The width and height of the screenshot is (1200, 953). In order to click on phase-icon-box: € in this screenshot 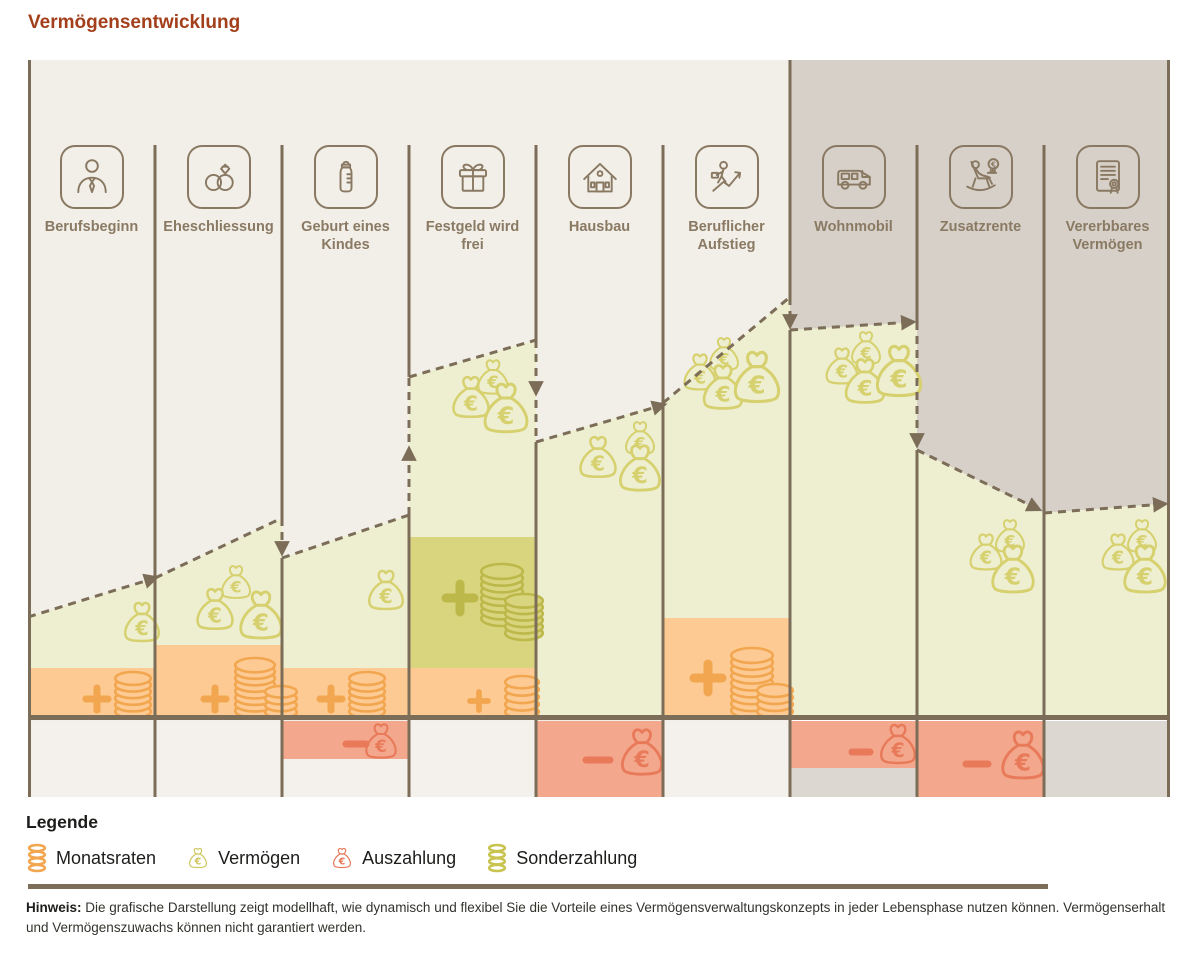, I will do `click(980, 177)`.